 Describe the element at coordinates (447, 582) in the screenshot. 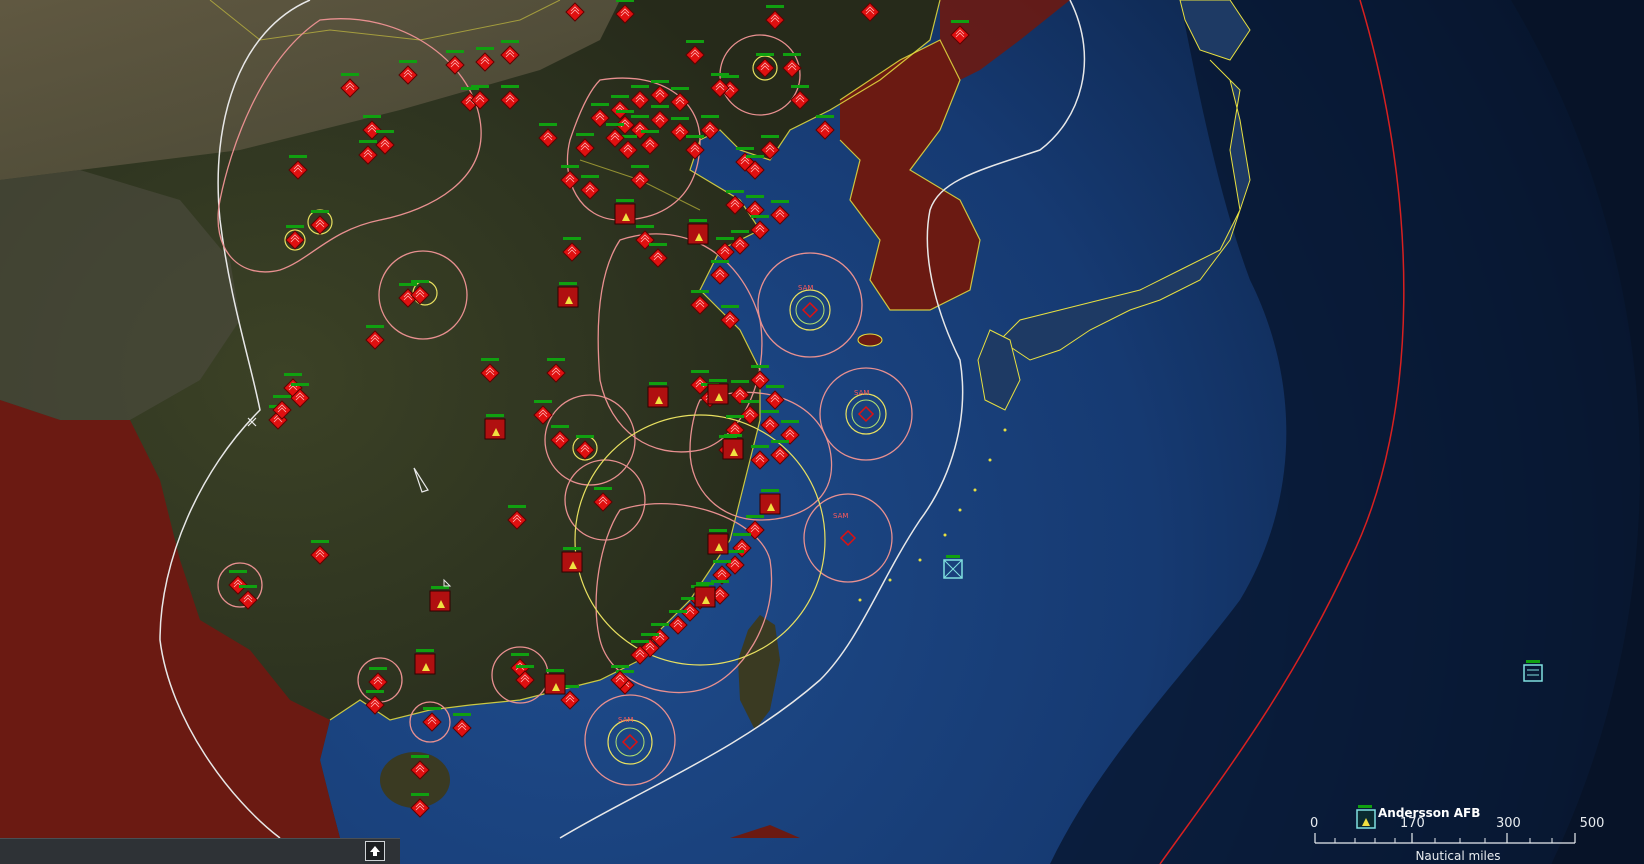

I see `aircraft-contact-icon` at that location.